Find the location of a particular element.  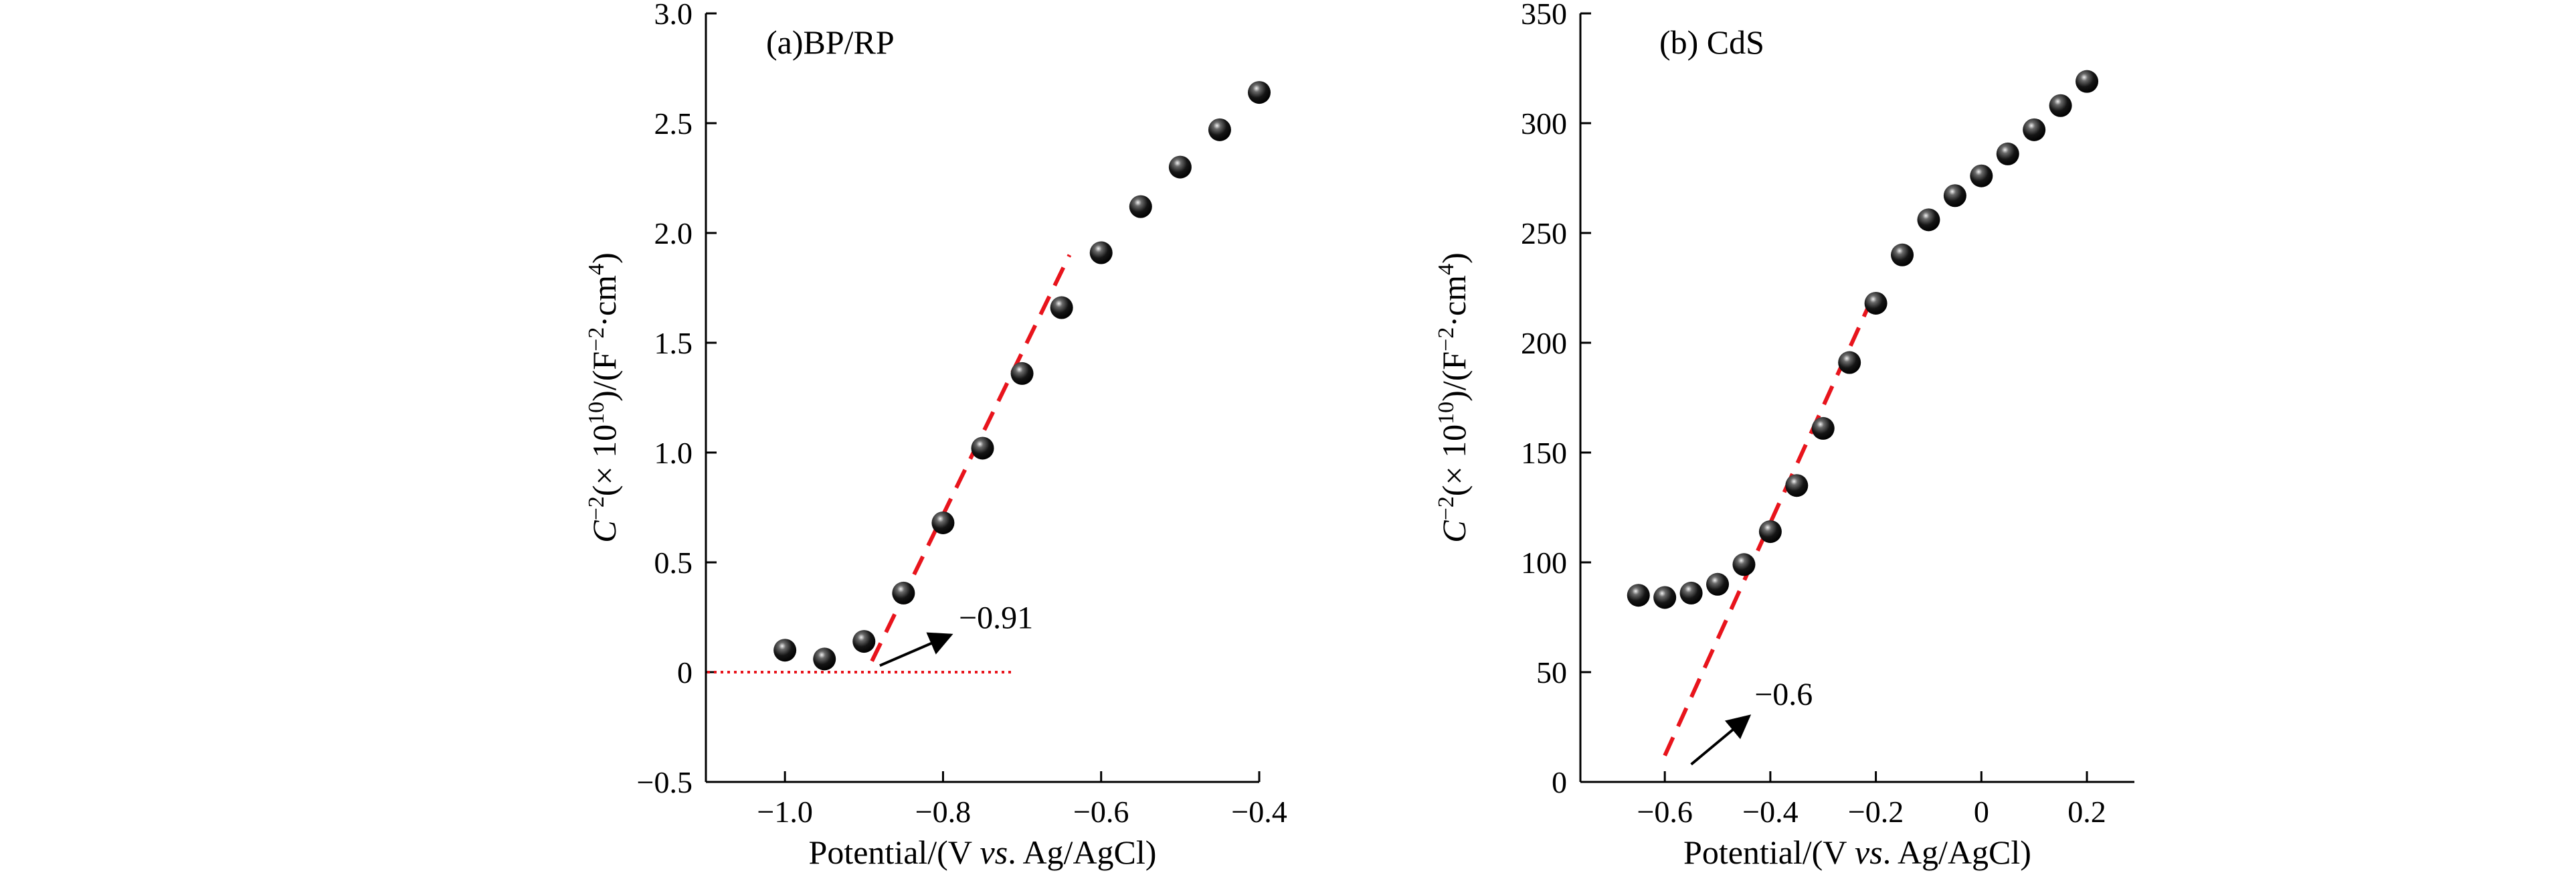

x-tick-label: 0 is located at coordinates (1982, 812).